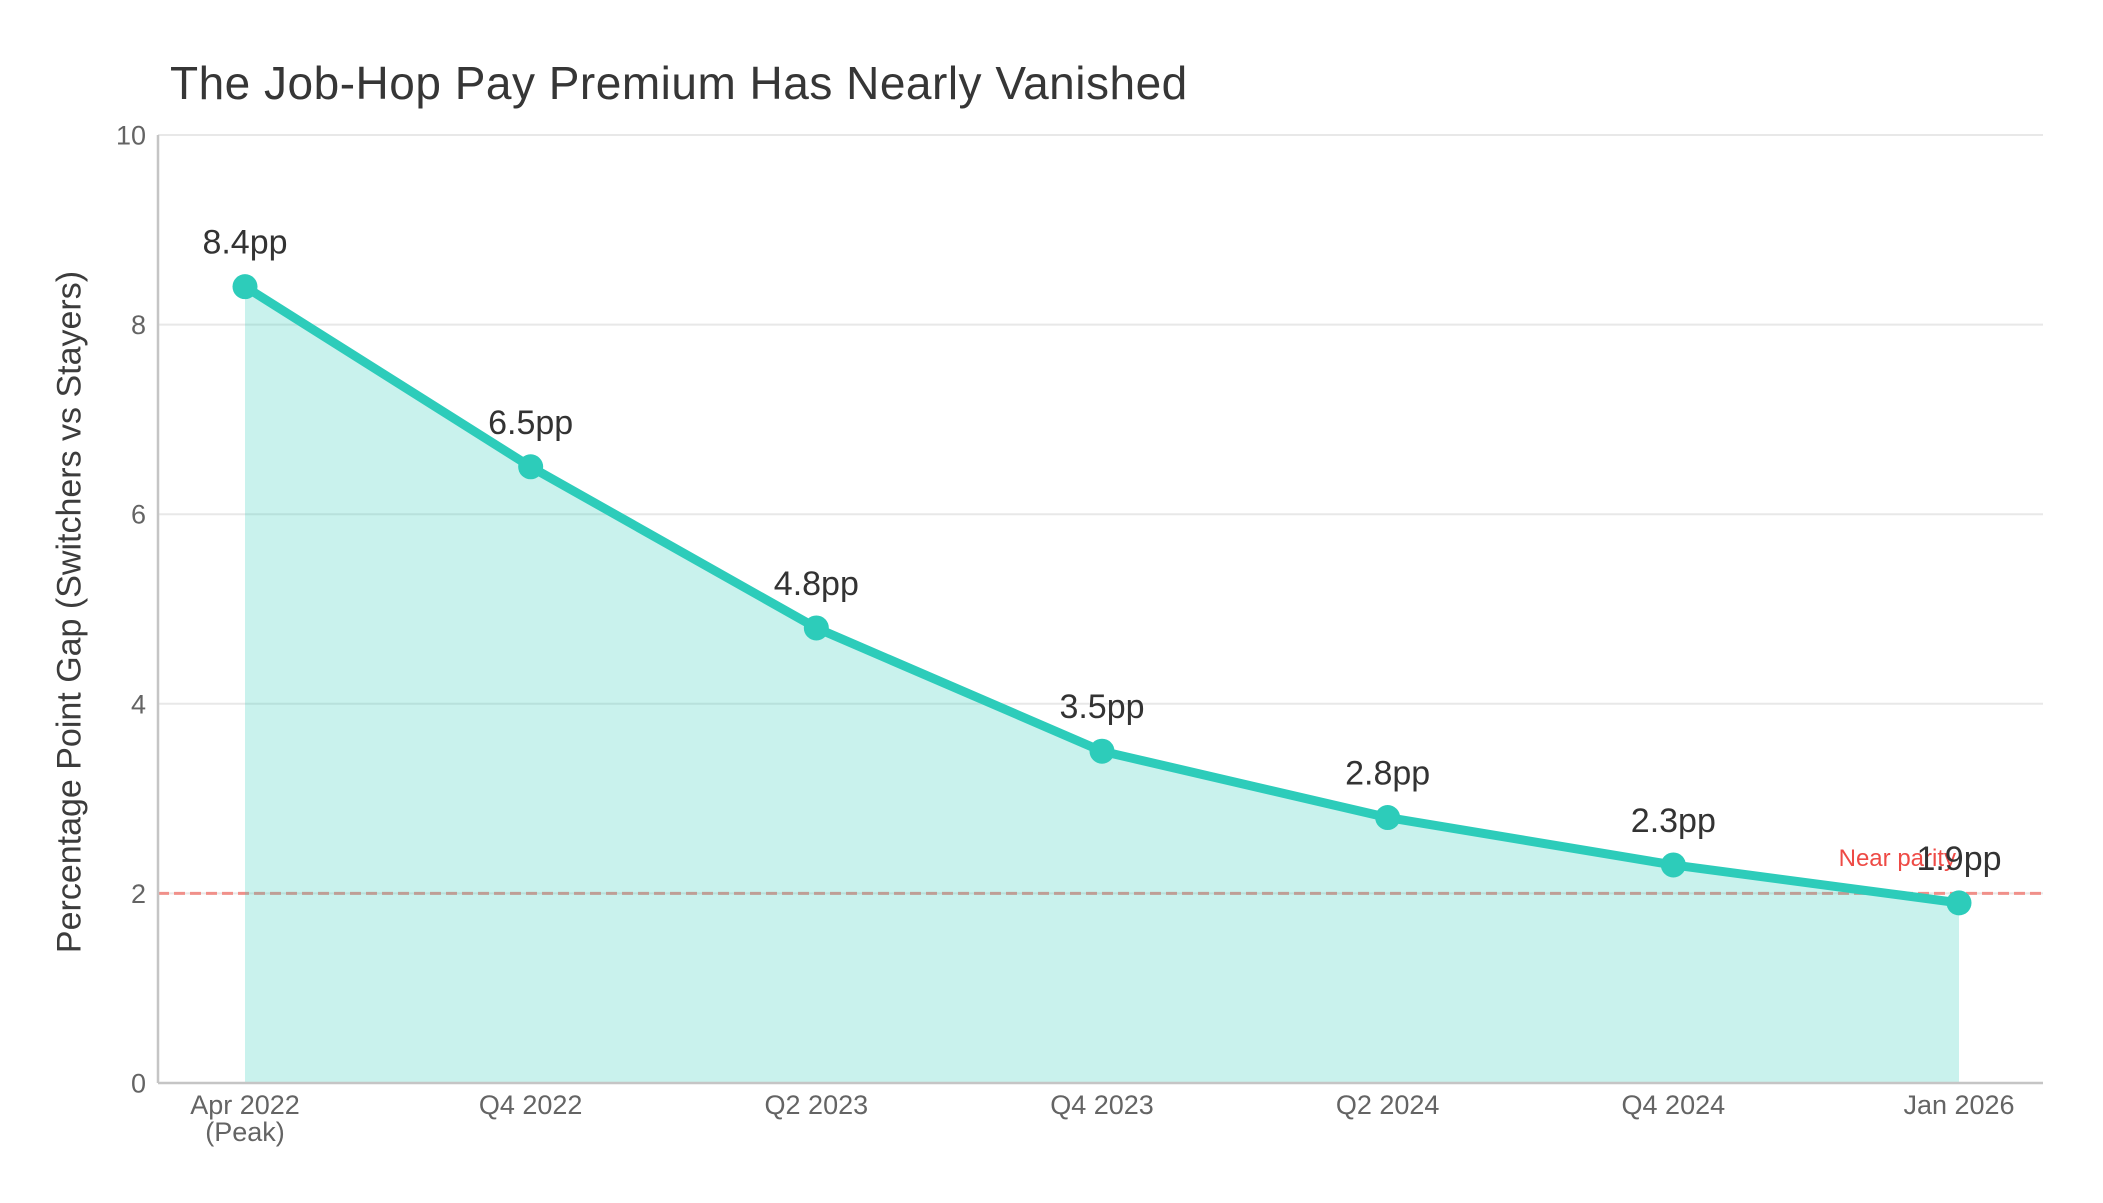 This screenshot has height=1203, width=2103. I want to click on x-tick-label: Jan 2026, so click(1958, 1105).